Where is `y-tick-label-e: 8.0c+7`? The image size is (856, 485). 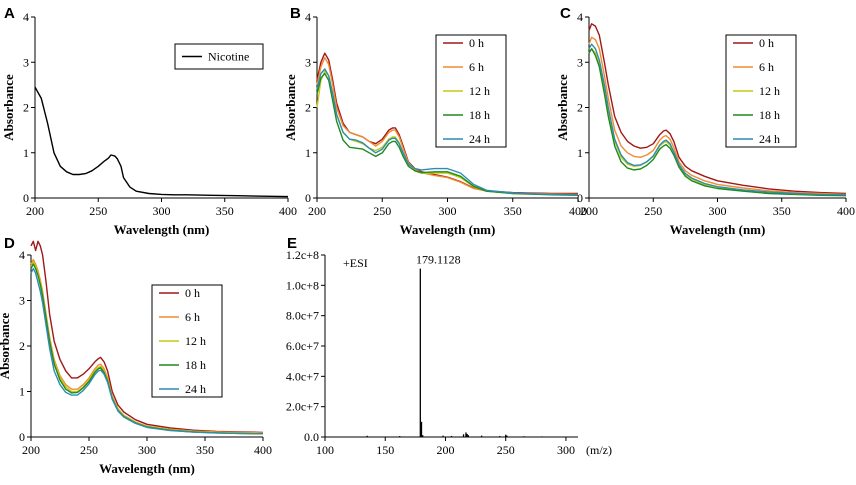
y-tick-label-e: 8.0c+7 is located at coordinates (302, 316).